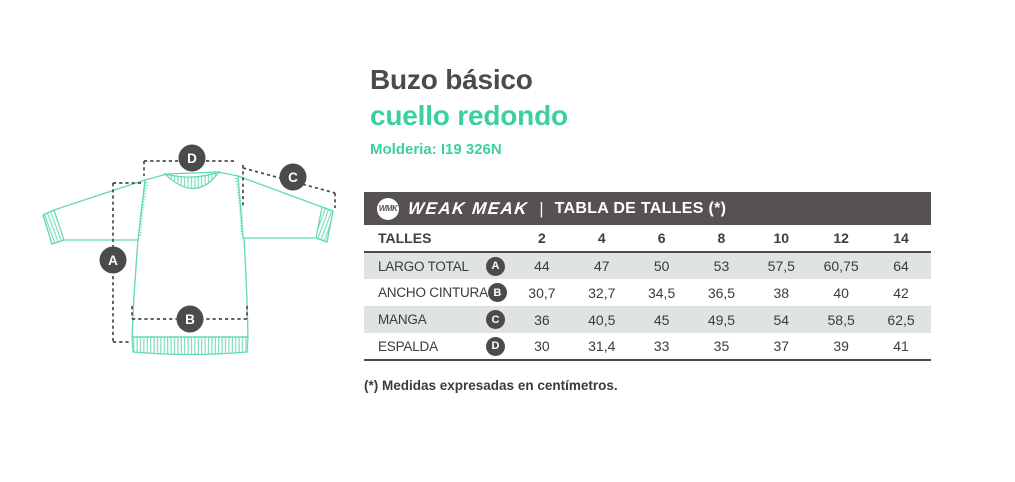  What do you see at coordinates (495, 319) in the screenshot?
I see `measure-badge-c: C` at bounding box center [495, 319].